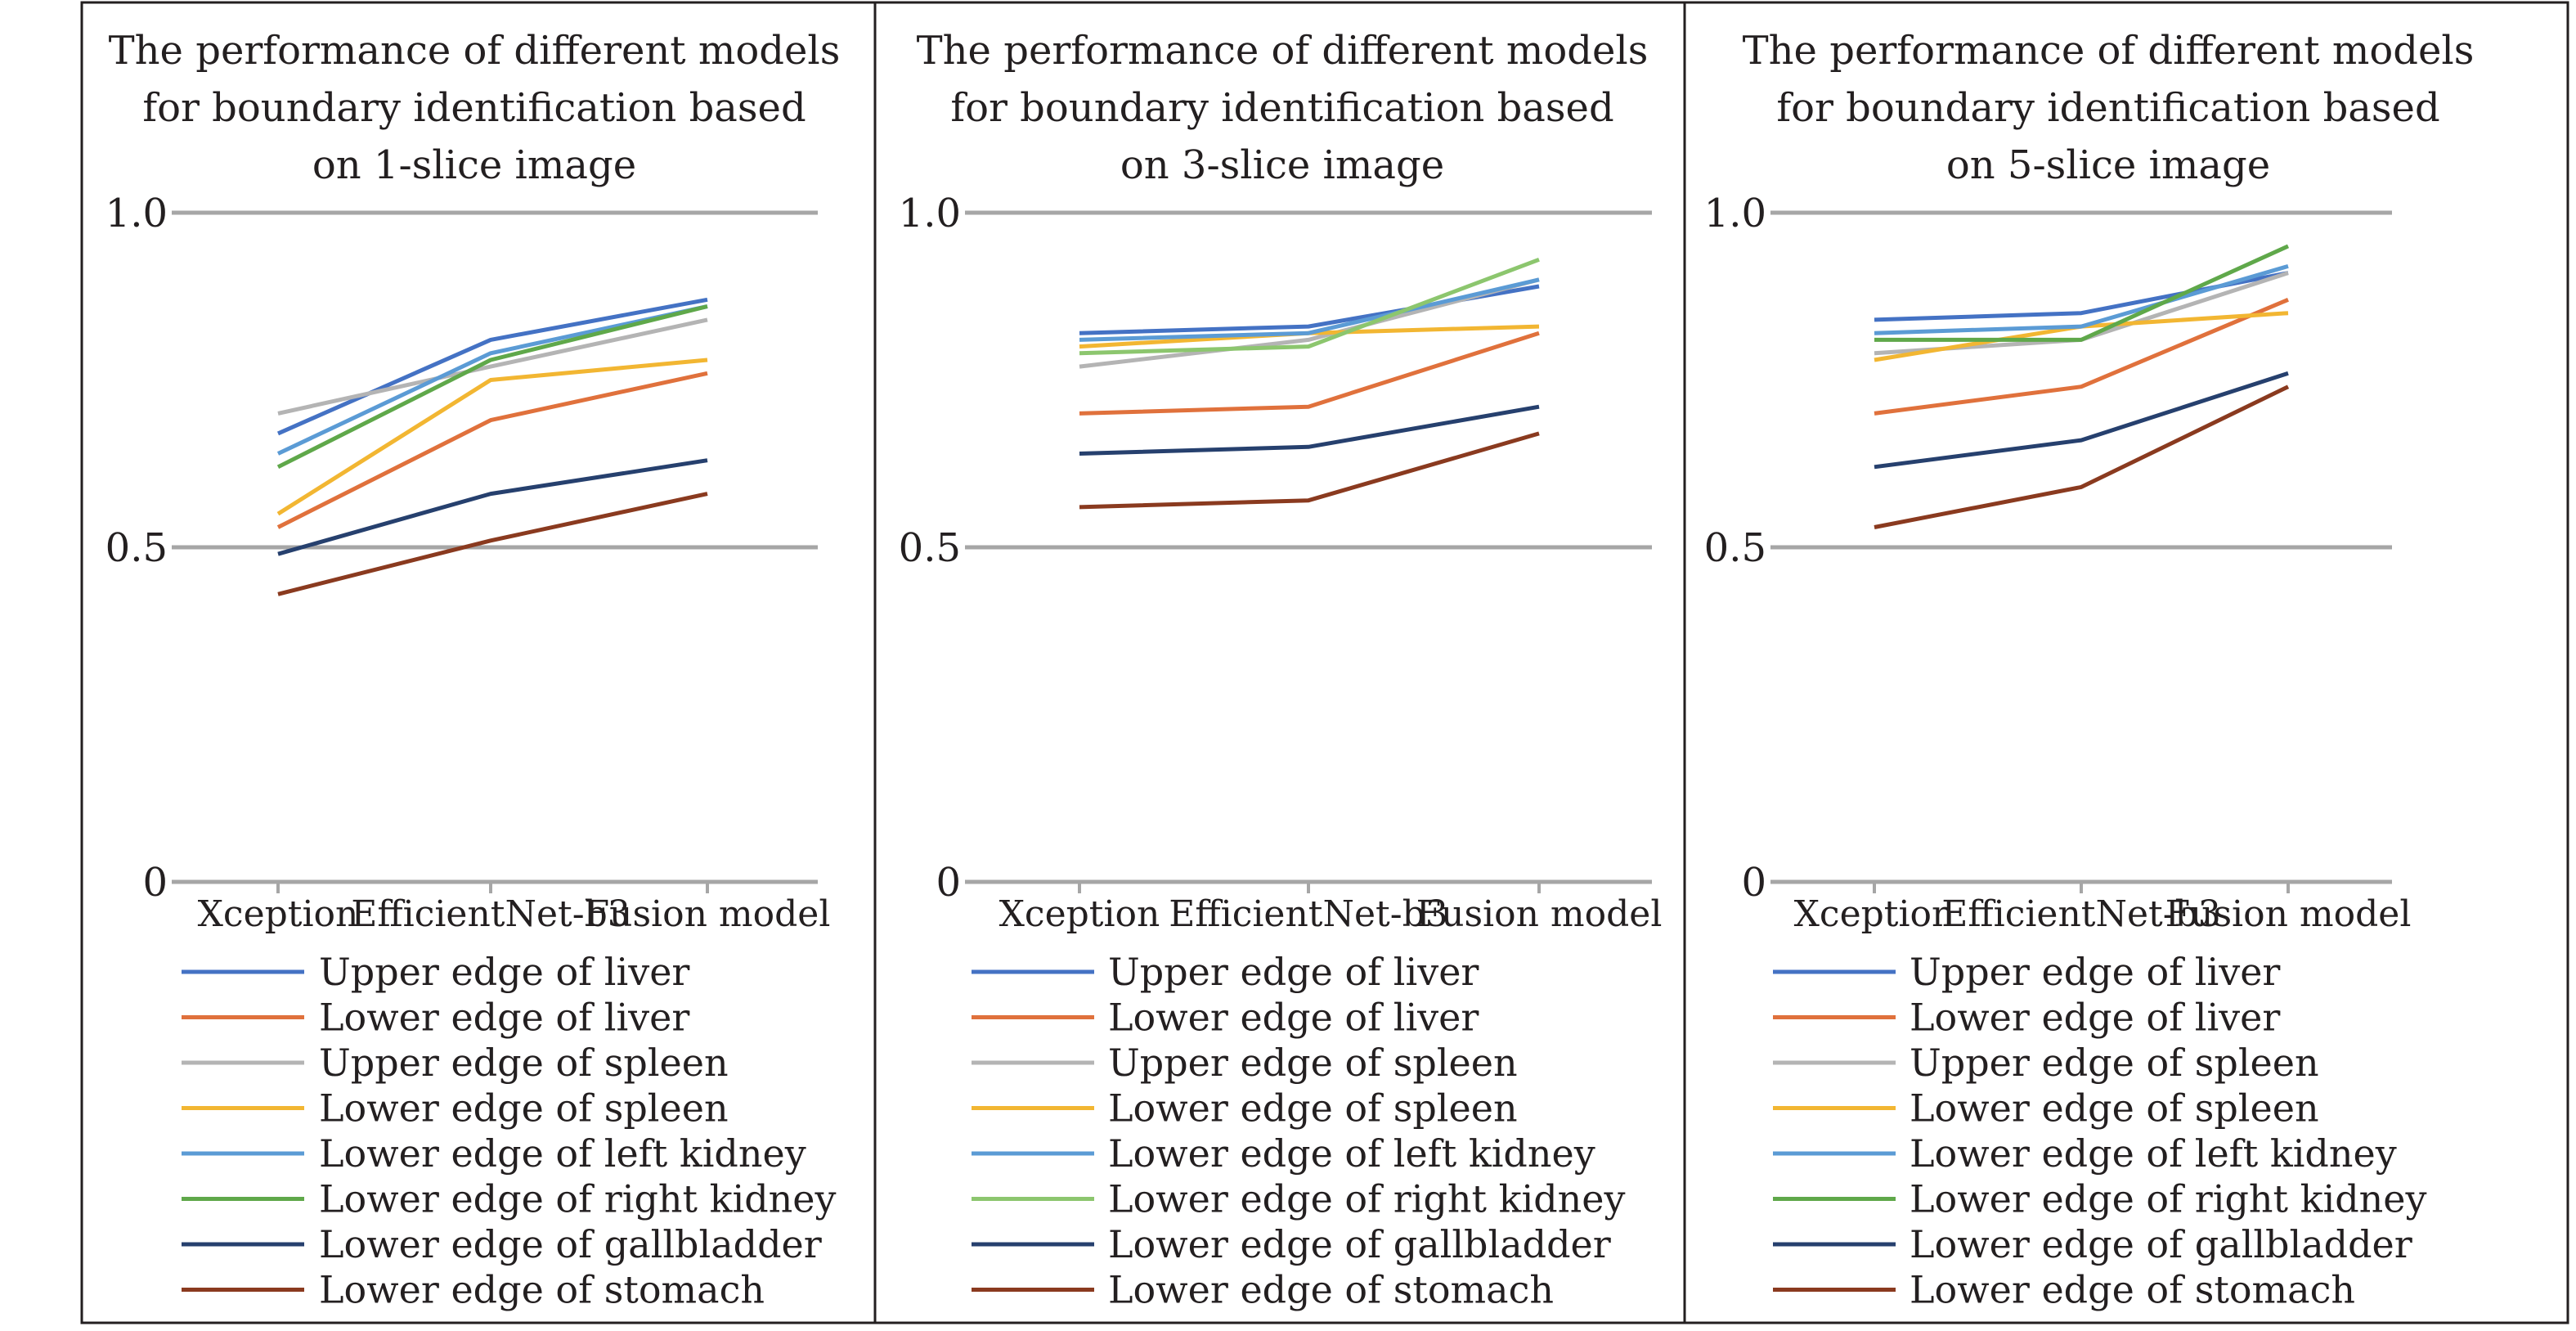  I want to click on chart-title-line: on 3-slice image, so click(1282, 165).